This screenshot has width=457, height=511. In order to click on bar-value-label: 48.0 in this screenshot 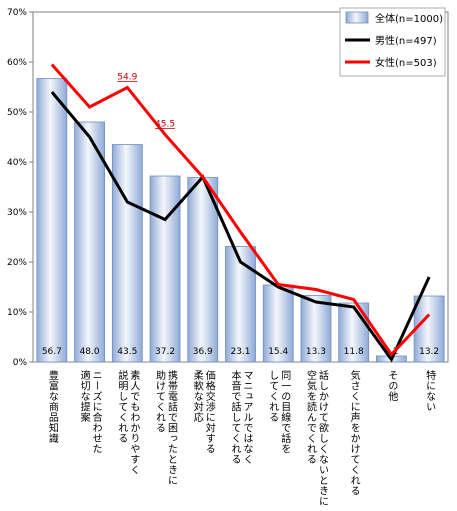, I will do `click(90, 352)`.